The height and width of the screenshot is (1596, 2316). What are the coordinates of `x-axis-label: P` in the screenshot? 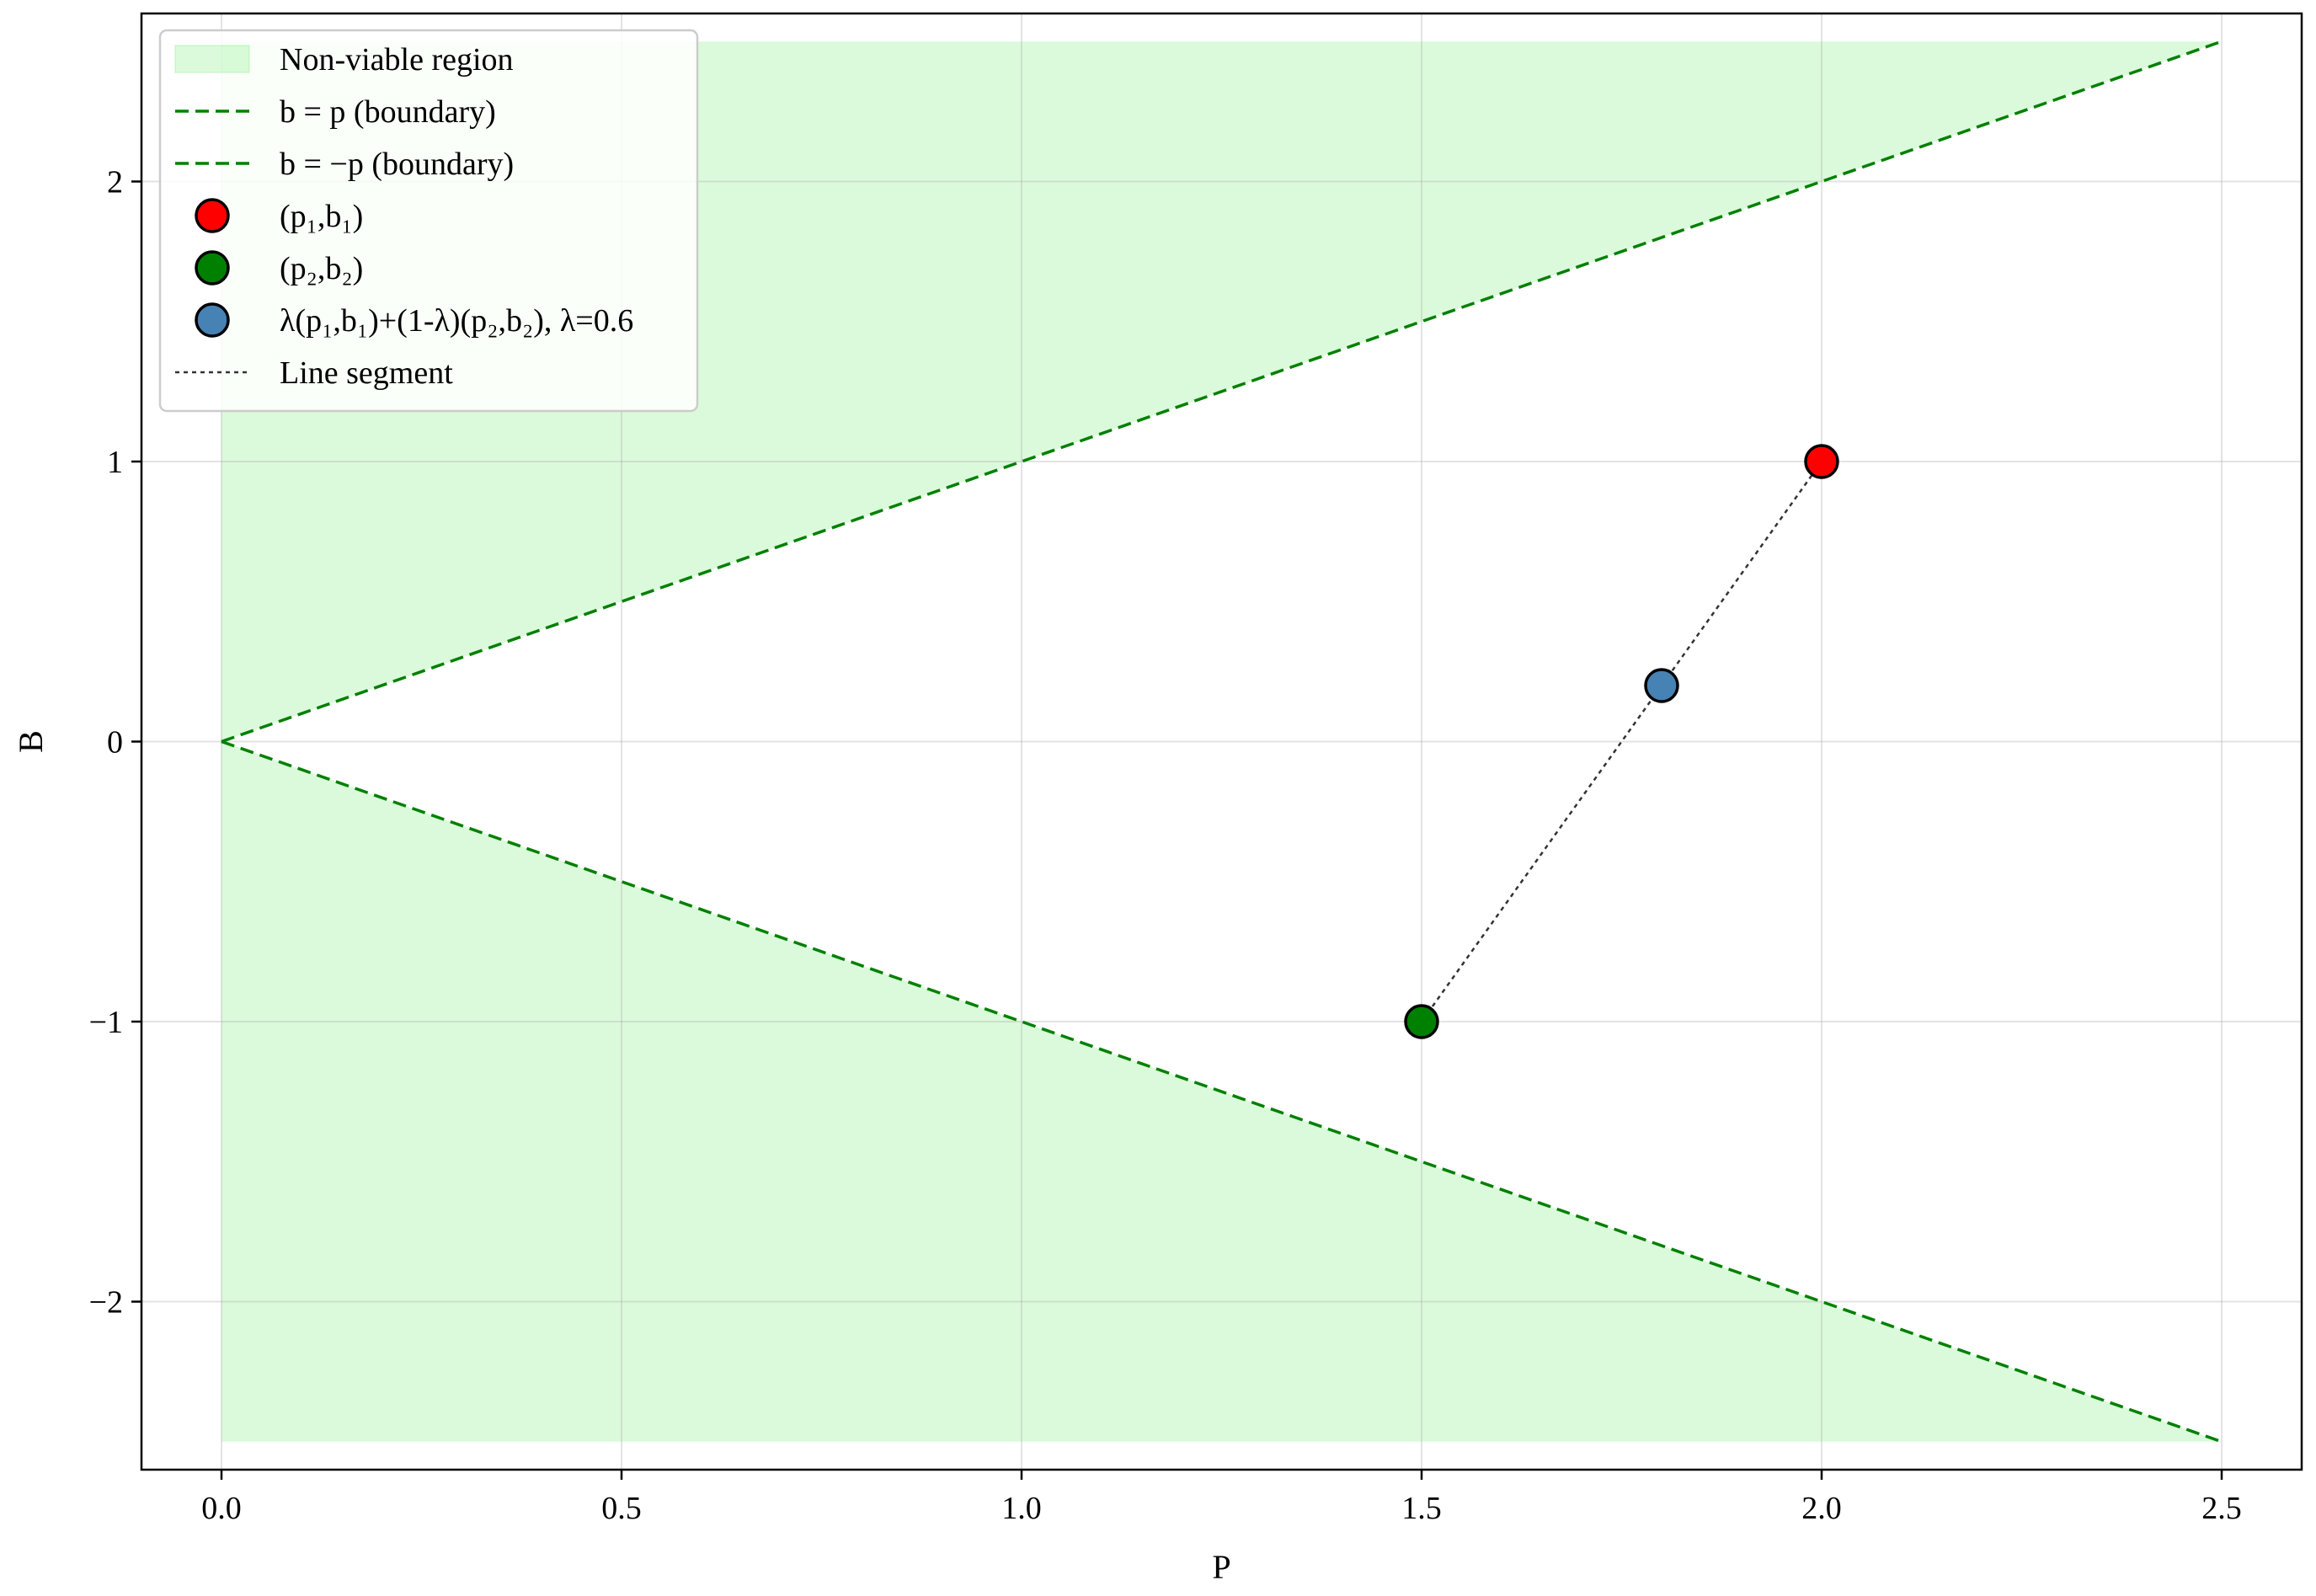 It's located at (1221, 1567).